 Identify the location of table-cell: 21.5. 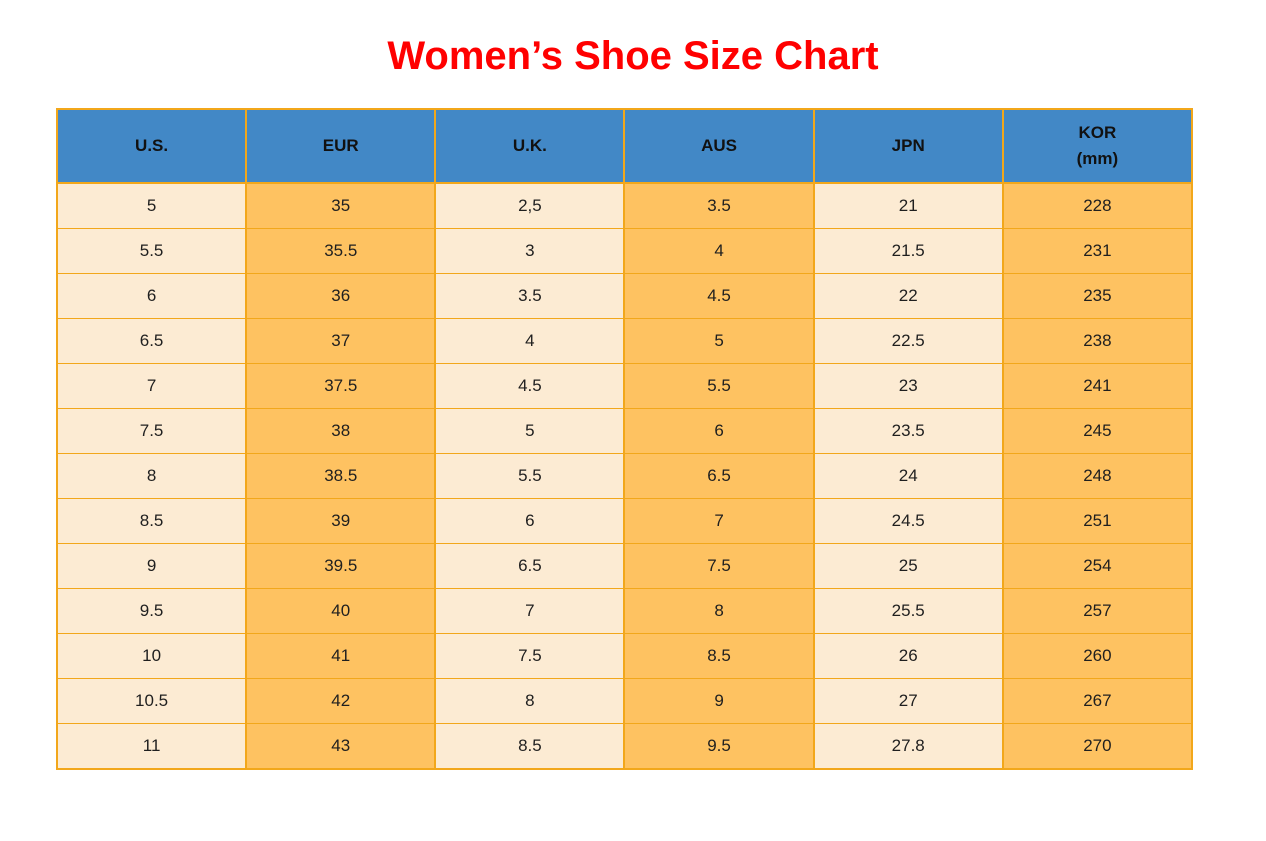
(908, 251).